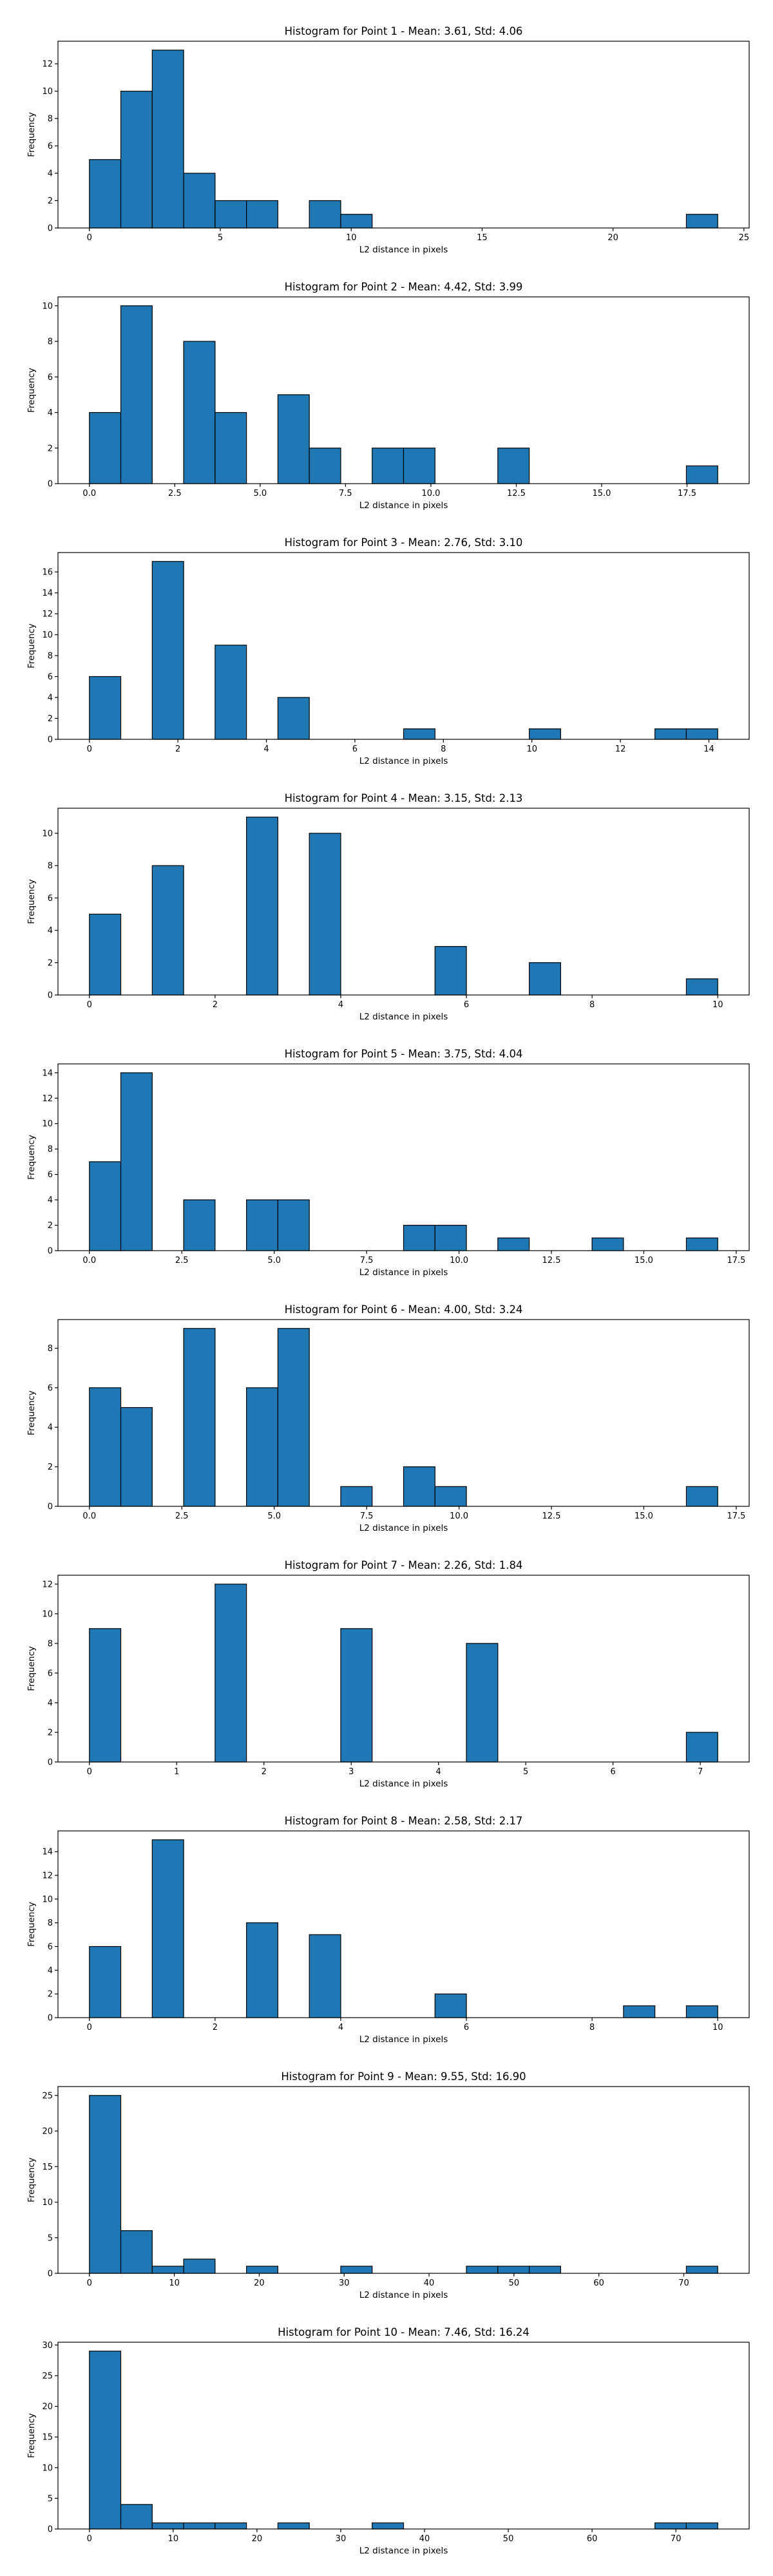 Image resolution: width=773 pixels, height=2576 pixels. I want to click on x-tick-label: 6, so click(467, 1005).